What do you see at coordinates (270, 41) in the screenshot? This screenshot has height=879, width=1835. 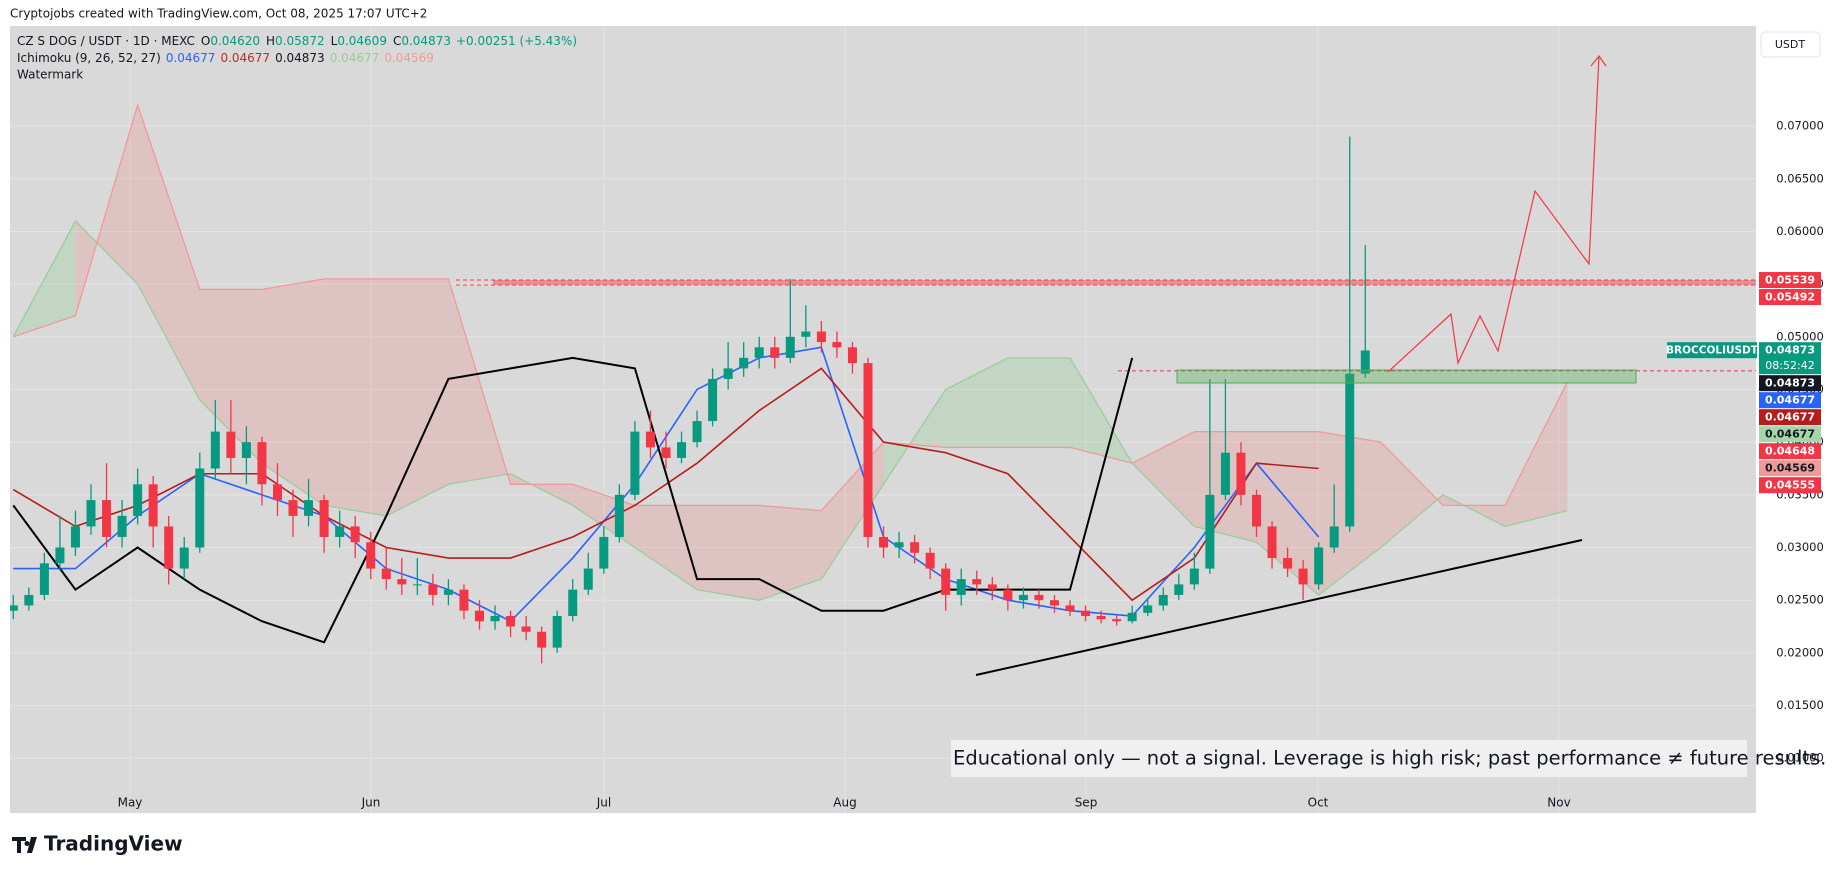 I see `ohlc-key: H` at bounding box center [270, 41].